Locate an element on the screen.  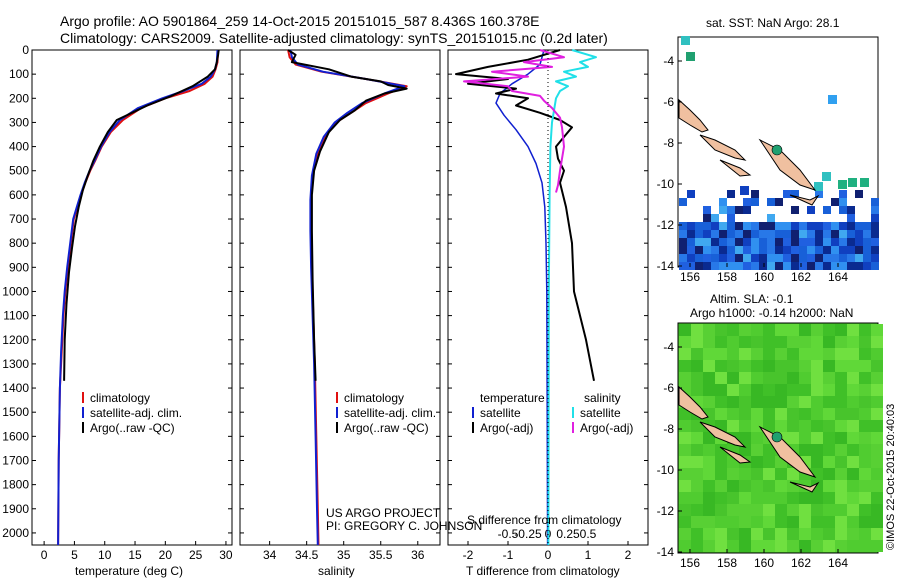
depth-tick-label: 600 is located at coordinates (19, 195).